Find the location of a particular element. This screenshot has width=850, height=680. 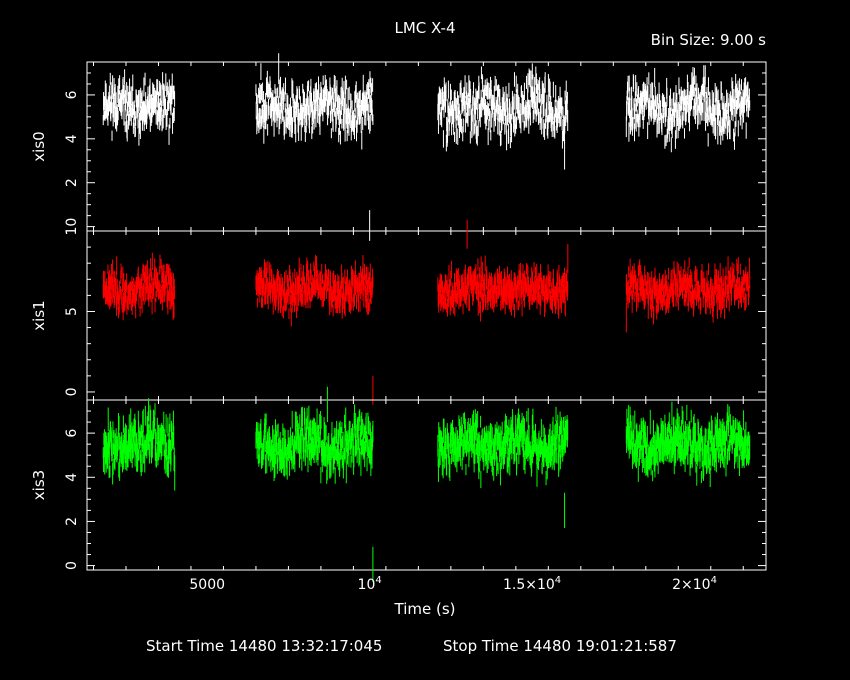

y-tick-label: 5 is located at coordinates (72, 311).